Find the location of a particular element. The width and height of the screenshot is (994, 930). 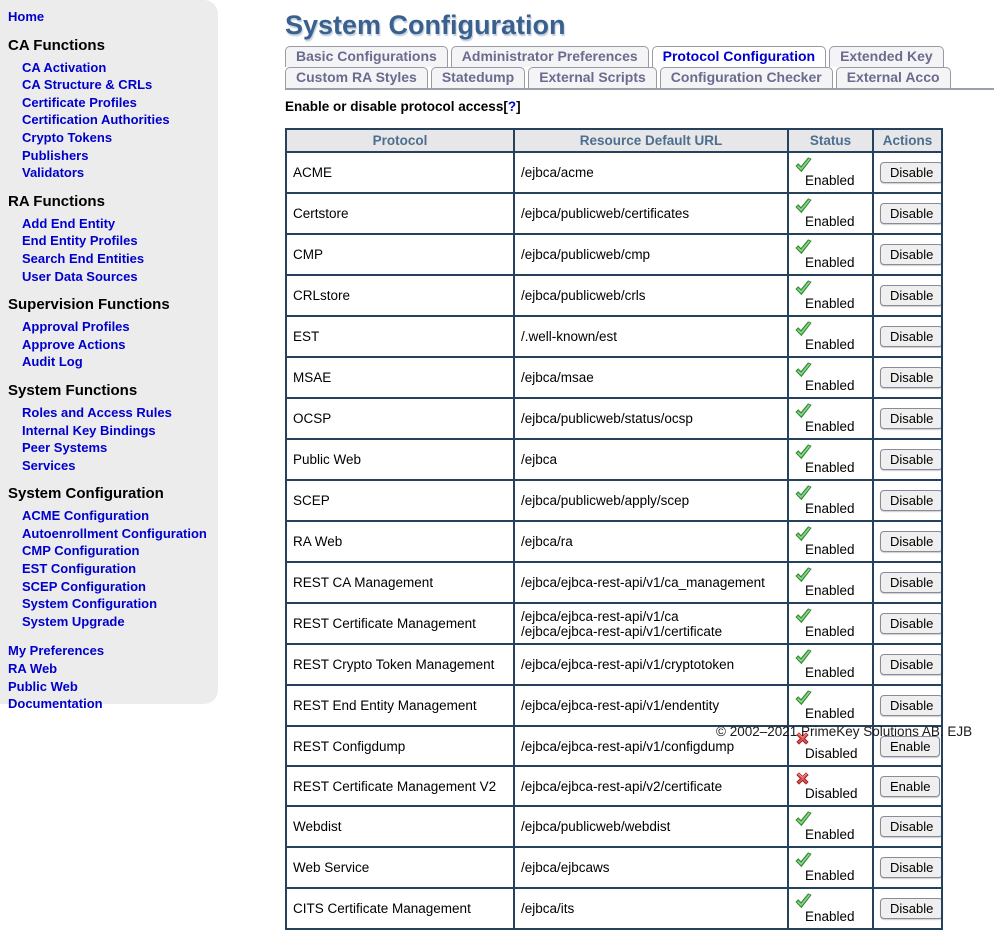

page-title: System Configuration is located at coordinates (425, 25).